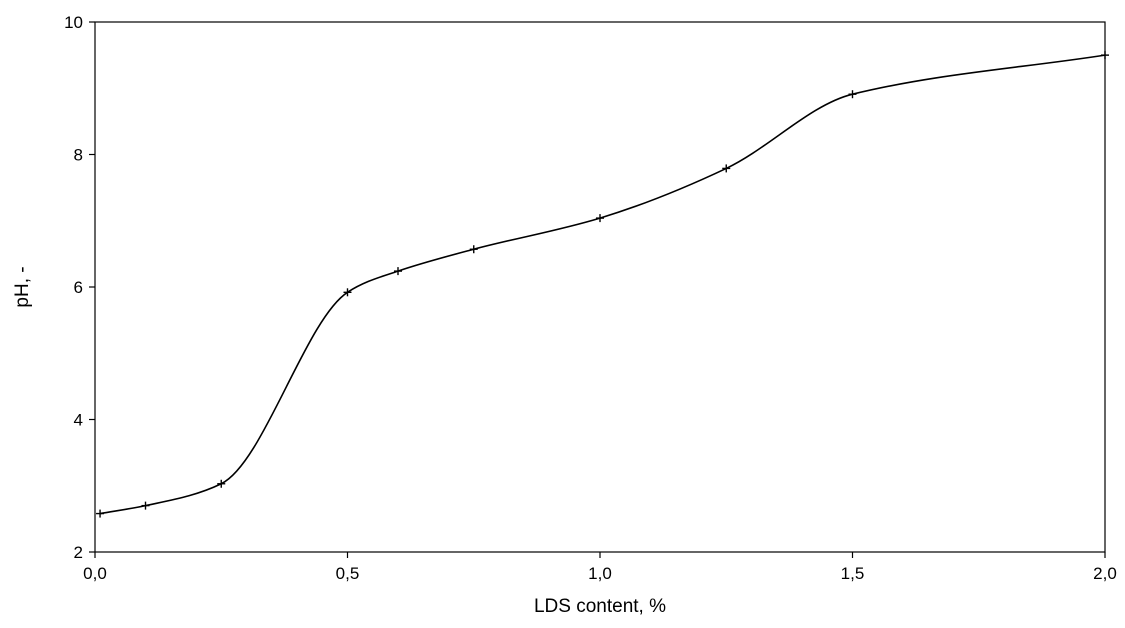 This screenshot has width=1125, height=628. I want to click on x-axis-title: LDS content, %, so click(600, 606).